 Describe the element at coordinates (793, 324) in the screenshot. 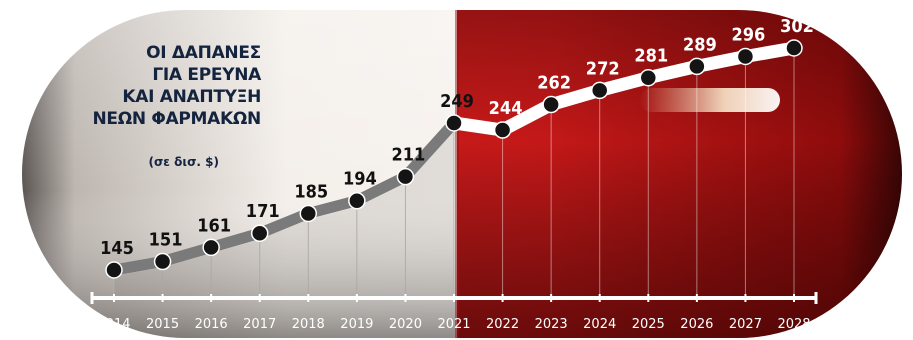

I see `x-tick-label-2028: 2028` at that location.